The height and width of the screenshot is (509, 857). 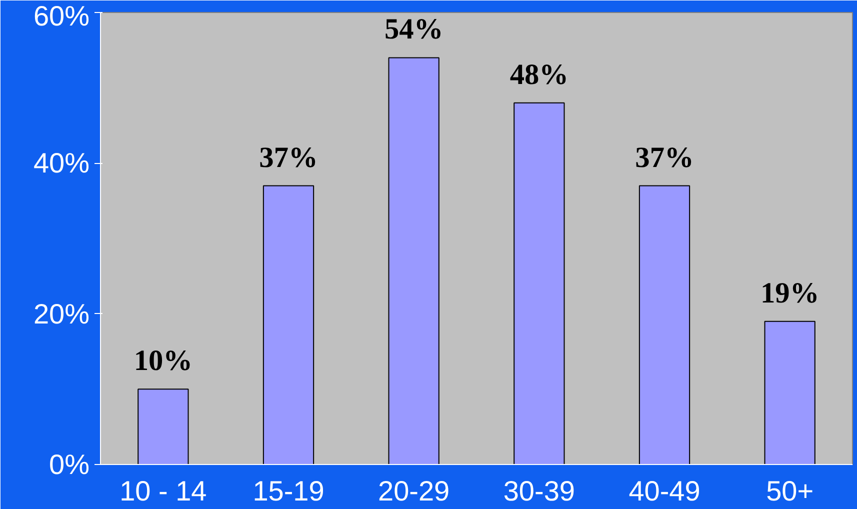 What do you see at coordinates (790, 293) in the screenshot?
I see `data-label: 19%` at bounding box center [790, 293].